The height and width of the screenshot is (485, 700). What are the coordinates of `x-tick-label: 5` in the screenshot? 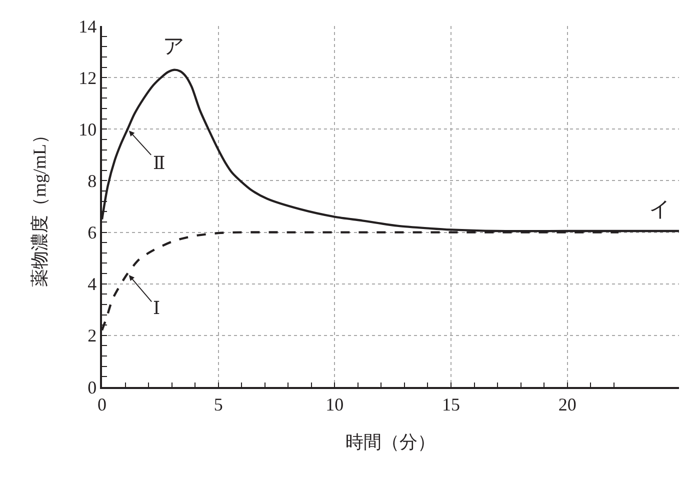 It's located at (218, 404).